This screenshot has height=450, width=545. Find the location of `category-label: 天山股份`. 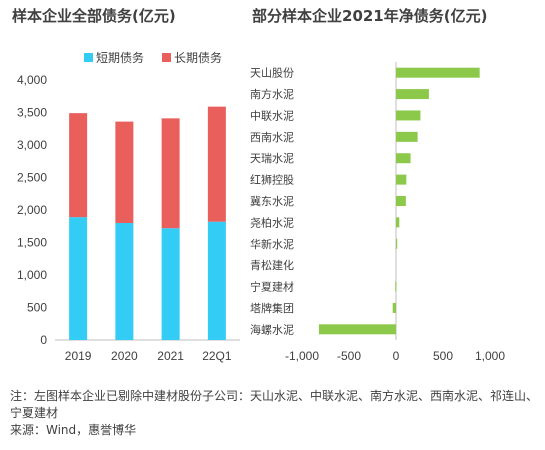

category-label: 天山股份 is located at coordinates (272, 73).